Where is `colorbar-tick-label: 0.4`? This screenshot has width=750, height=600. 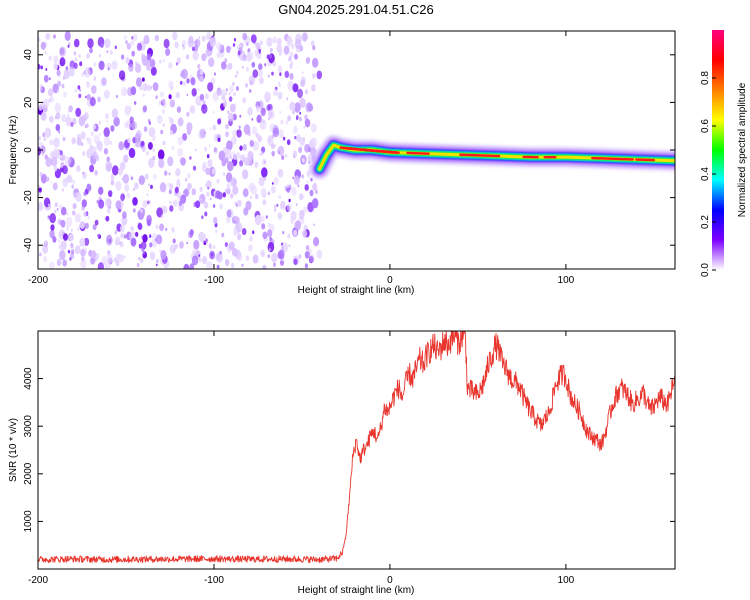 colorbar-tick-label: 0.4 is located at coordinates (705, 174).